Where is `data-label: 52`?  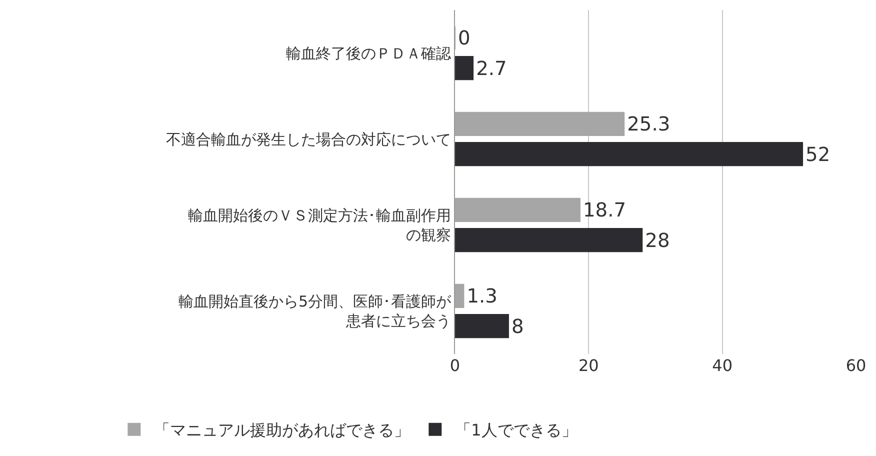 data-label: 52 is located at coordinates (818, 154).